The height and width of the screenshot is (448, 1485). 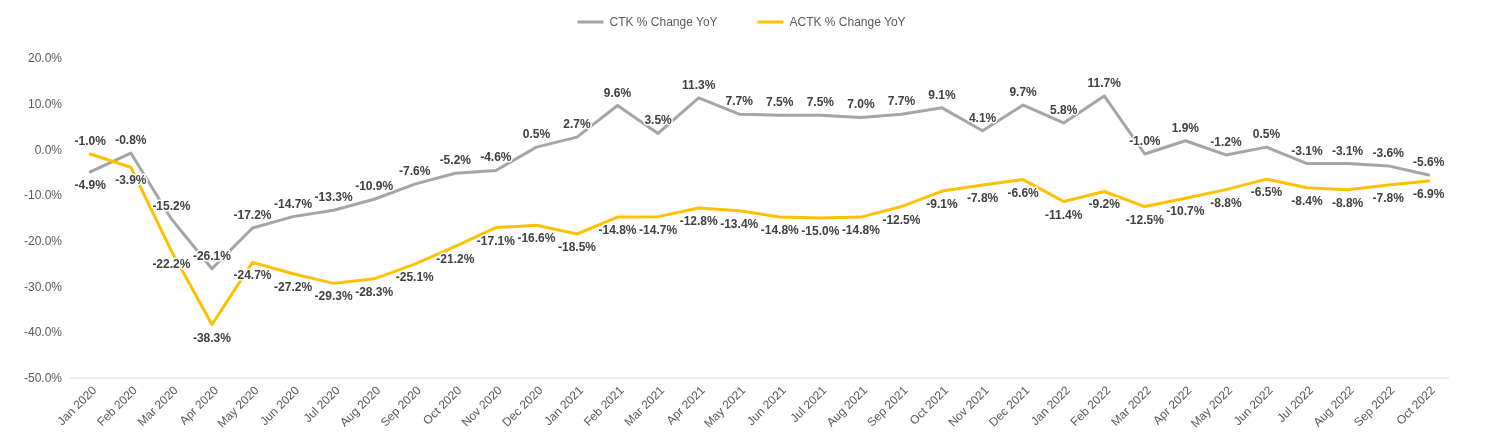 What do you see at coordinates (577, 124) in the screenshot?
I see `data-label: 2.7%` at bounding box center [577, 124].